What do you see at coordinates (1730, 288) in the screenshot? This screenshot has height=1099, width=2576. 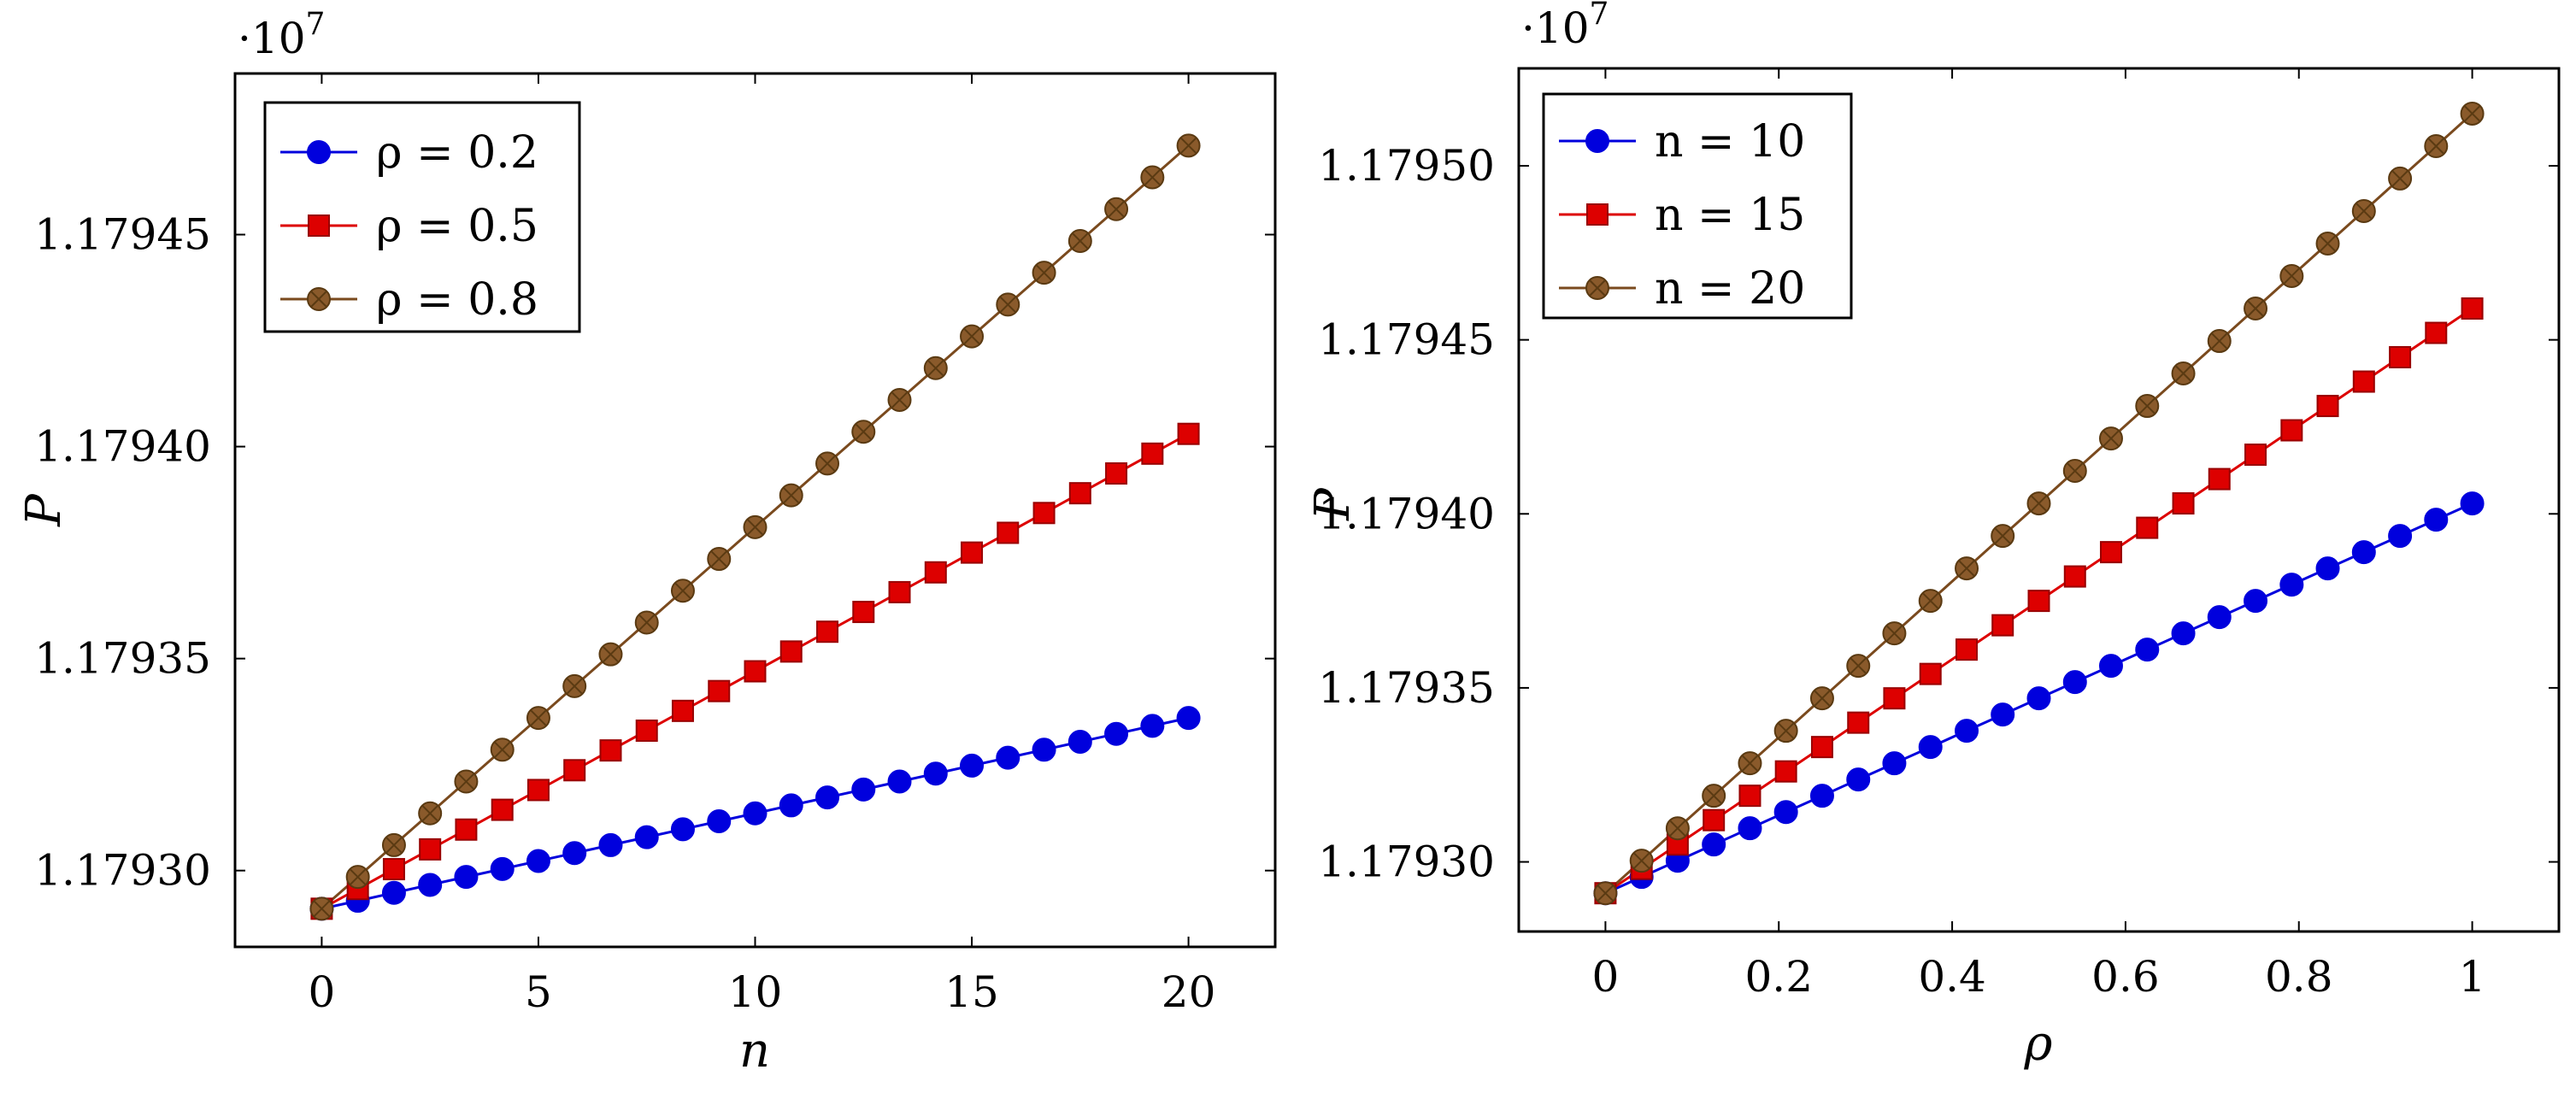 I see `legend-label: n = 20` at bounding box center [1730, 288].